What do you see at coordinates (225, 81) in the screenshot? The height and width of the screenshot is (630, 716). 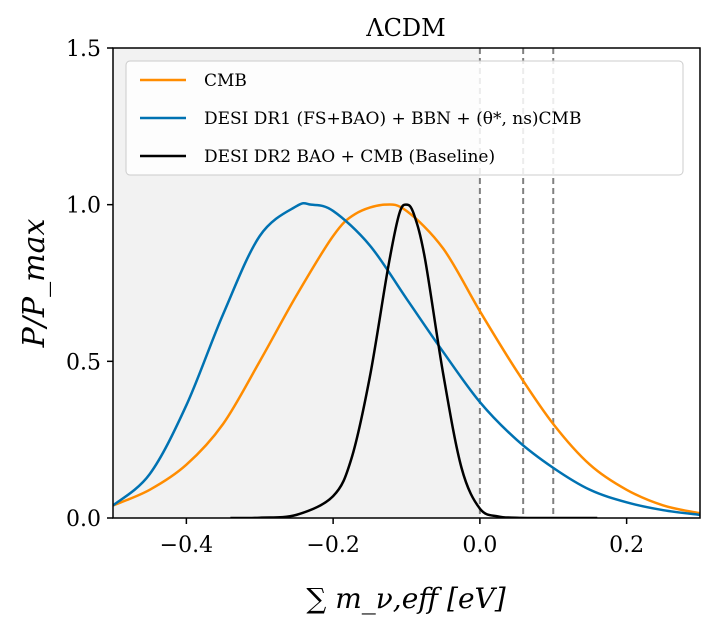 I see `legend-label-0: CMB` at bounding box center [225, 81].